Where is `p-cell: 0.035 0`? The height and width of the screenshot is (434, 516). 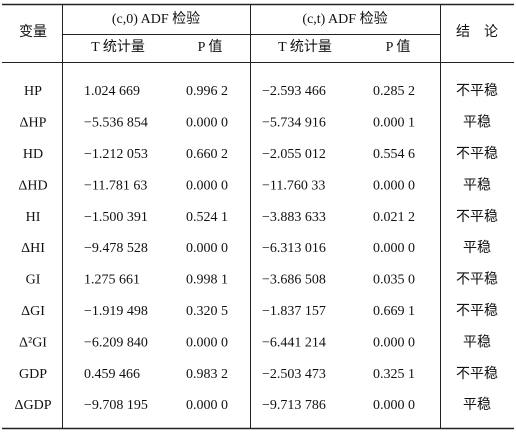
p-cell: 0.035 0 is located at coordinates (394, 280).